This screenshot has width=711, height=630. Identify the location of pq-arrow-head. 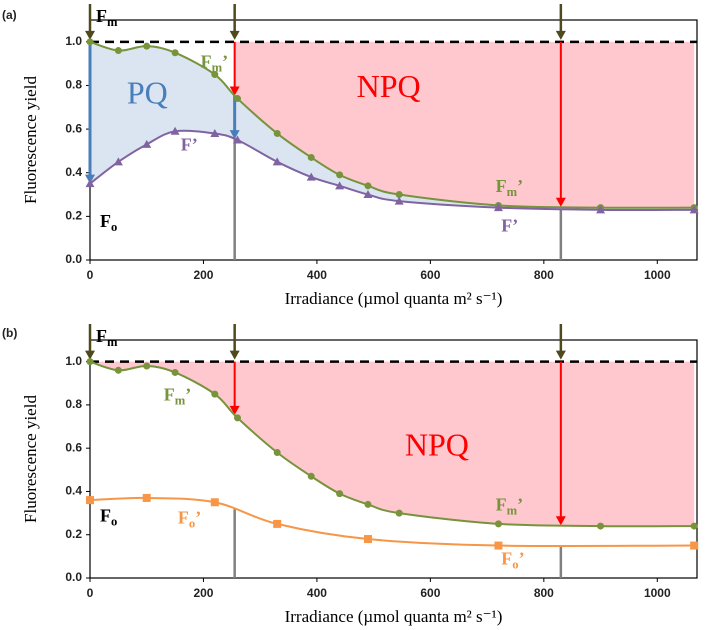
(234, 135).